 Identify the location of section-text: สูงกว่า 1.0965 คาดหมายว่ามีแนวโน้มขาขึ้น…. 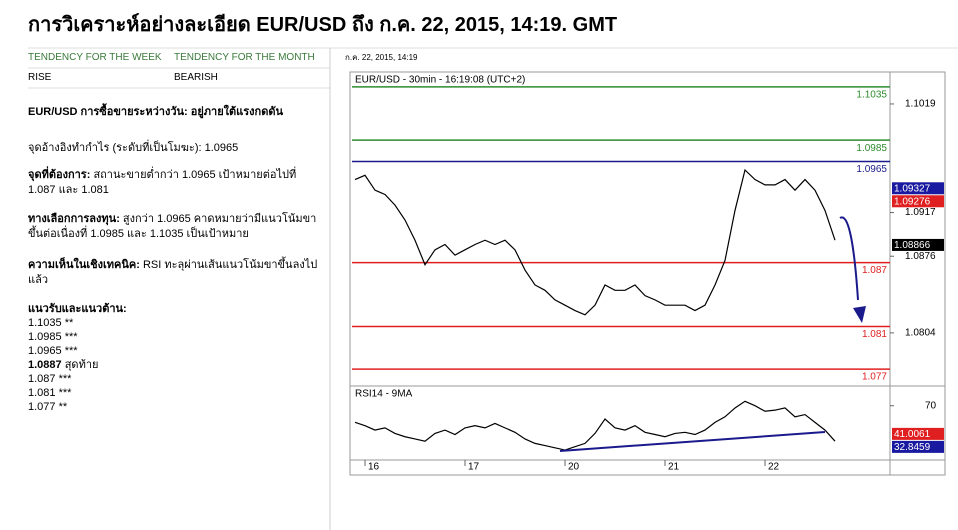
(172, 226).